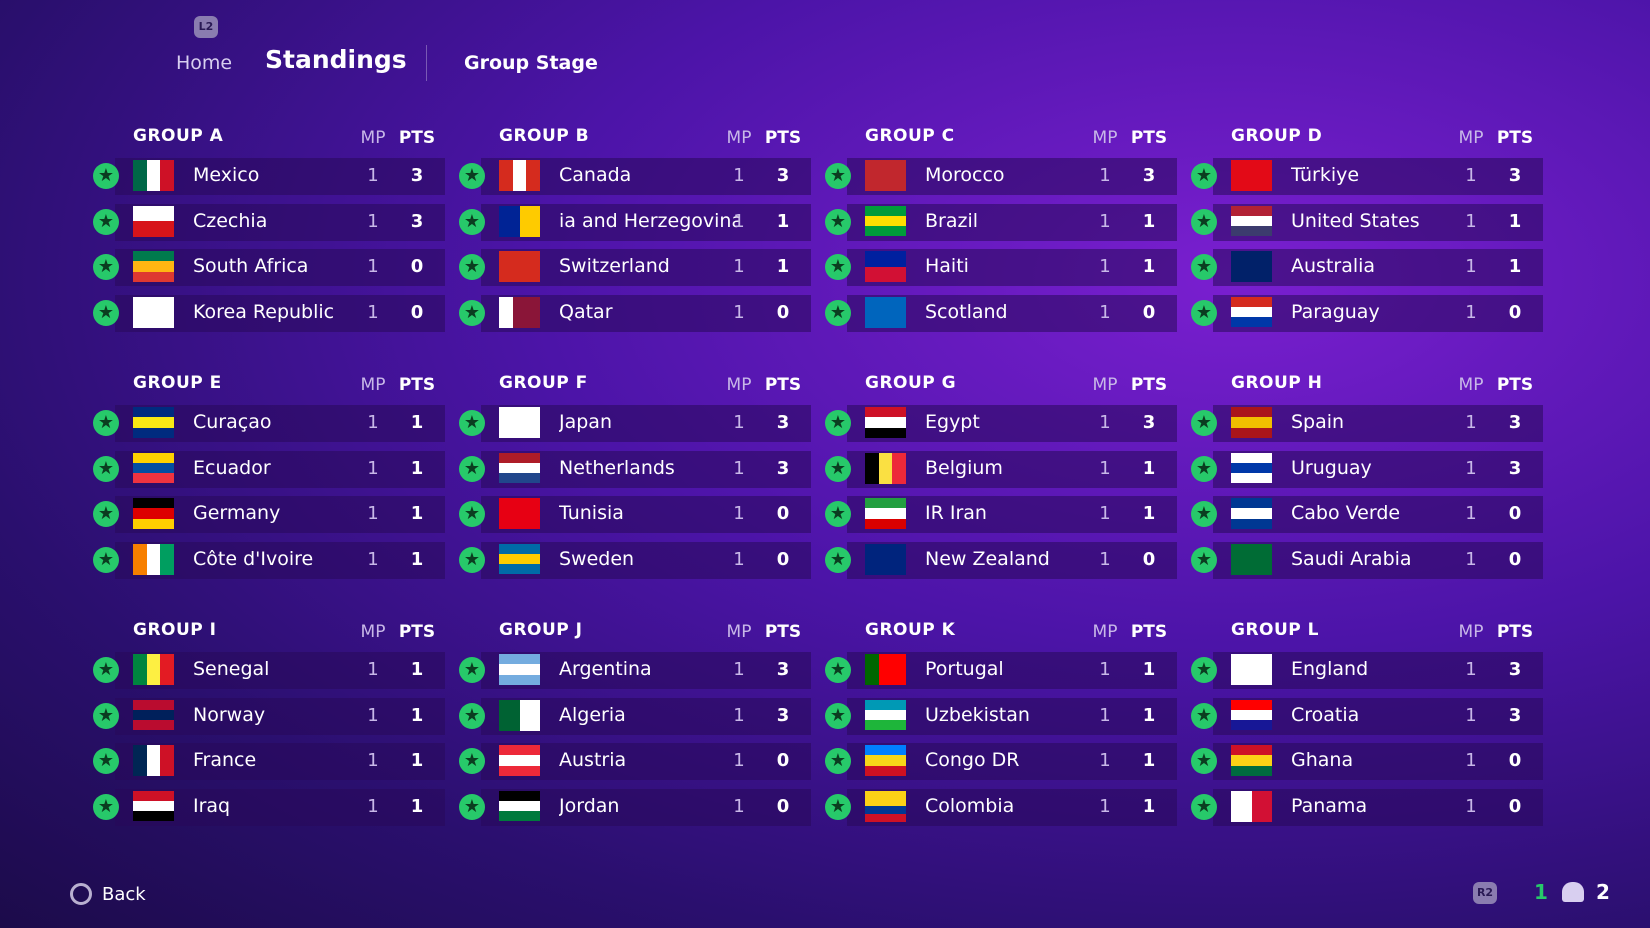 The image size is (1650, 928). What do you see at coordinates (1322, 760) in the screenshot?
I see `team-name: Ghana` at bounding box center [1322, 760].